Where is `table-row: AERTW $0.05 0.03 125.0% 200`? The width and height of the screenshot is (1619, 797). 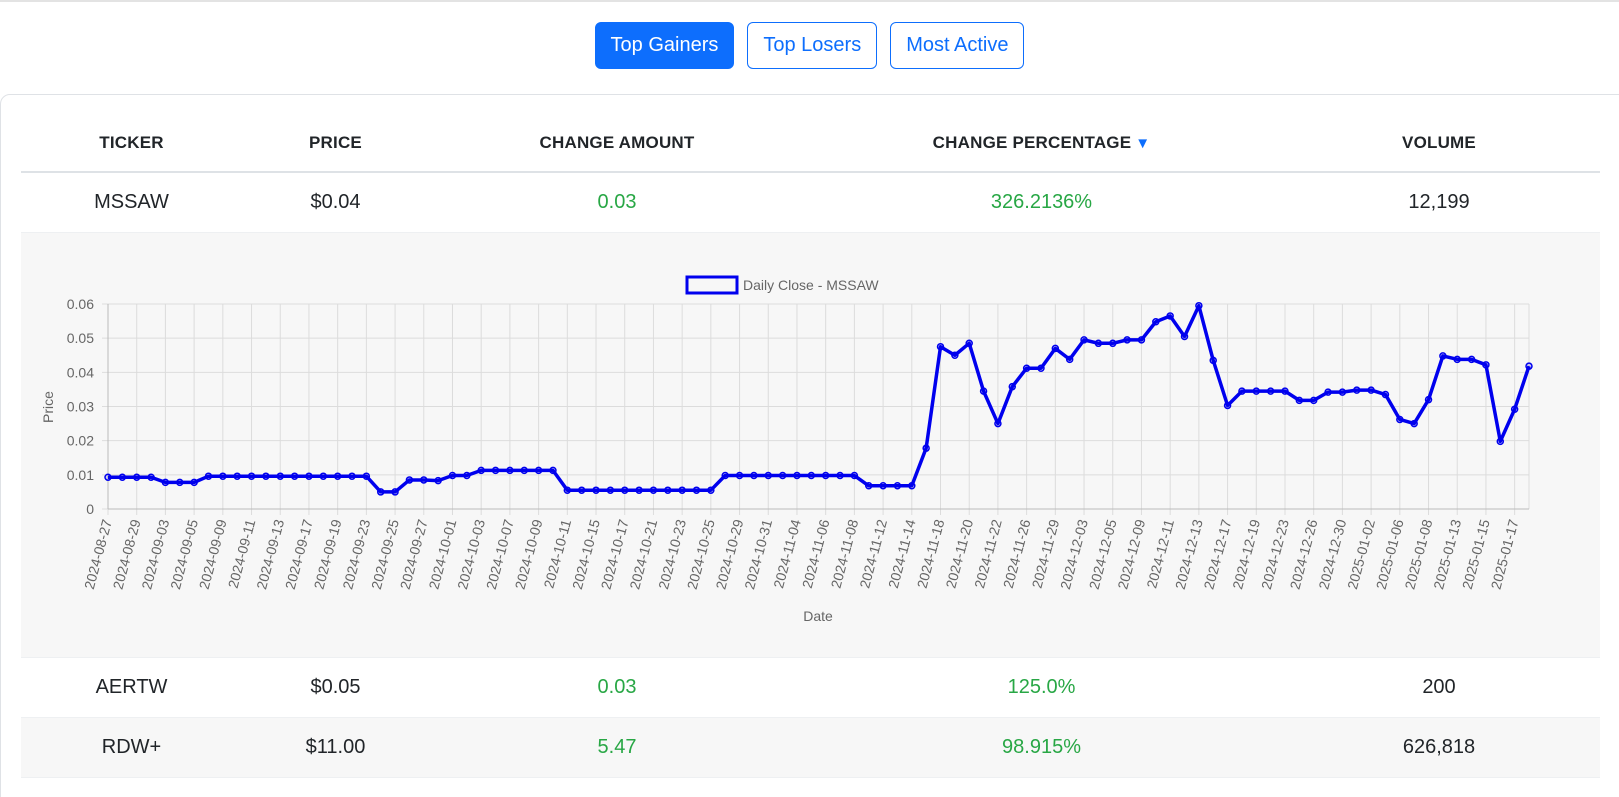 table-row: AERTW $0.05 0.03 125.0% 200 is located at coordinates (810, 688).